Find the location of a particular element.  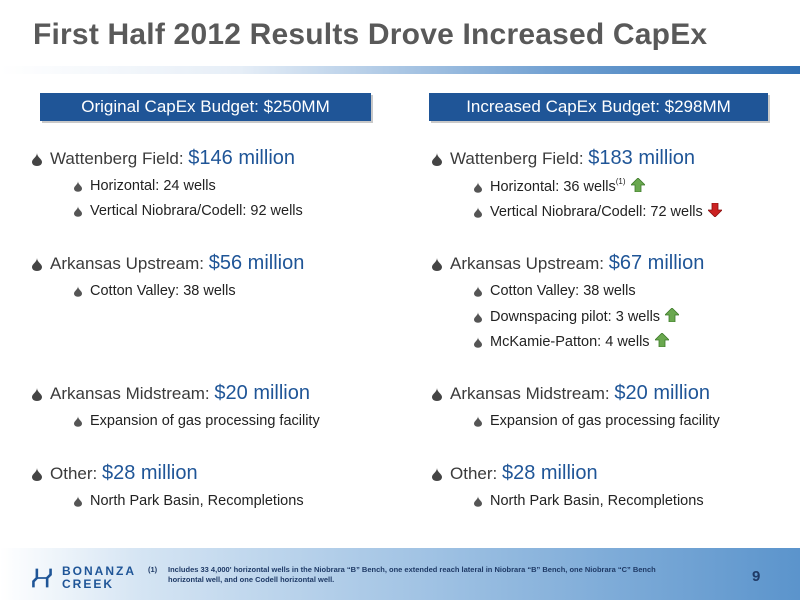

logo-wordmark: BONANZA CREEK is located at coordinates (99, 578).